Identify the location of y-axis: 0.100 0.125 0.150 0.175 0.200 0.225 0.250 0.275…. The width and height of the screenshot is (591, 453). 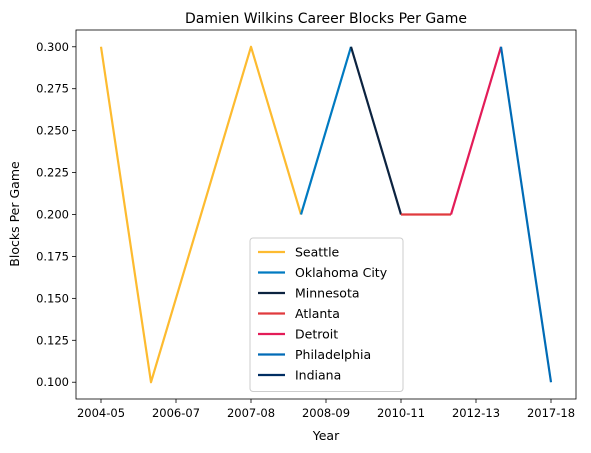
(56, 214).